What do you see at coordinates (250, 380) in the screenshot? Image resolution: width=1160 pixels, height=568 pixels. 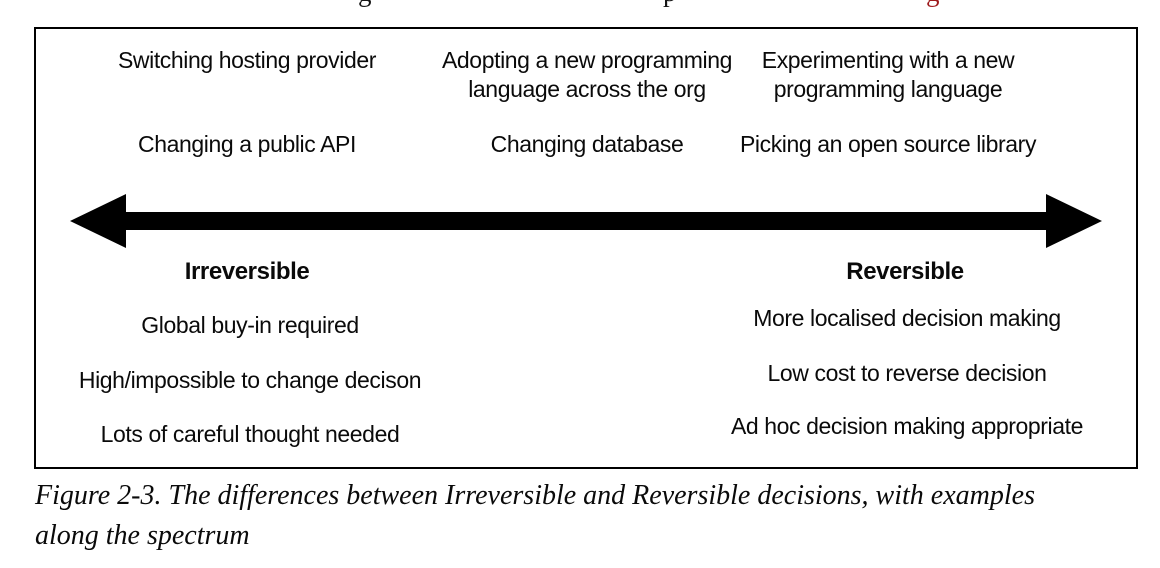 I see `trait-high-impossible-change: High/impossible to change decison` at bounding box center [250, 380].